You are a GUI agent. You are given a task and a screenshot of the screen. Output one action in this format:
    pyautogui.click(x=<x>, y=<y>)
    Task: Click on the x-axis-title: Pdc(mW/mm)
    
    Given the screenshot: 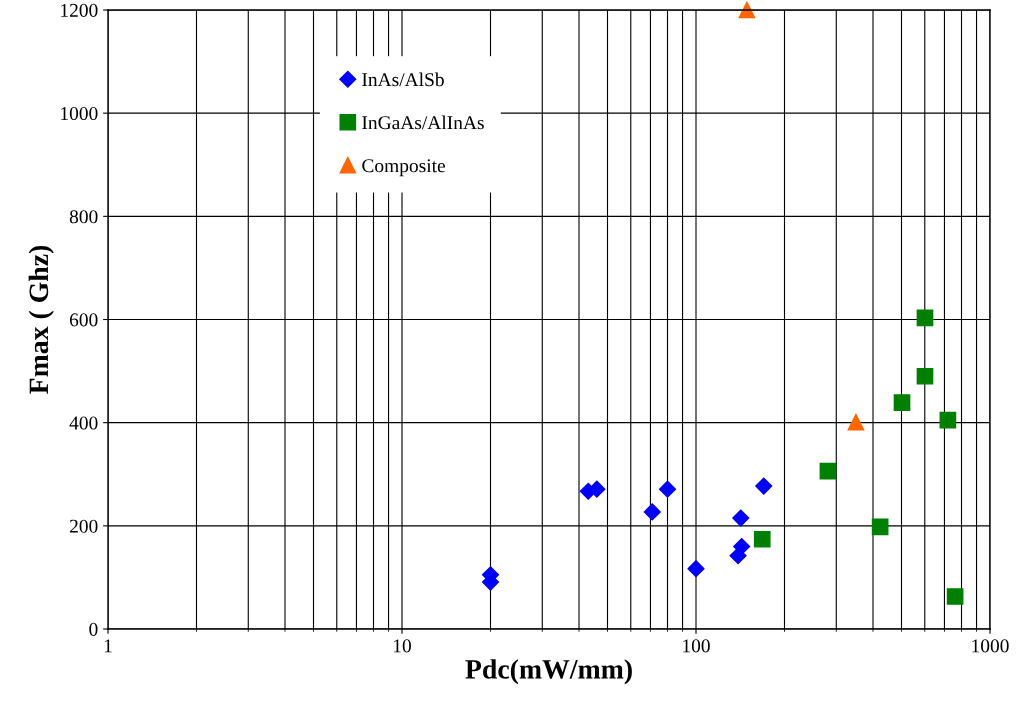 What is the action you would take?
    pyautogui.click(x=548, y=672)
    